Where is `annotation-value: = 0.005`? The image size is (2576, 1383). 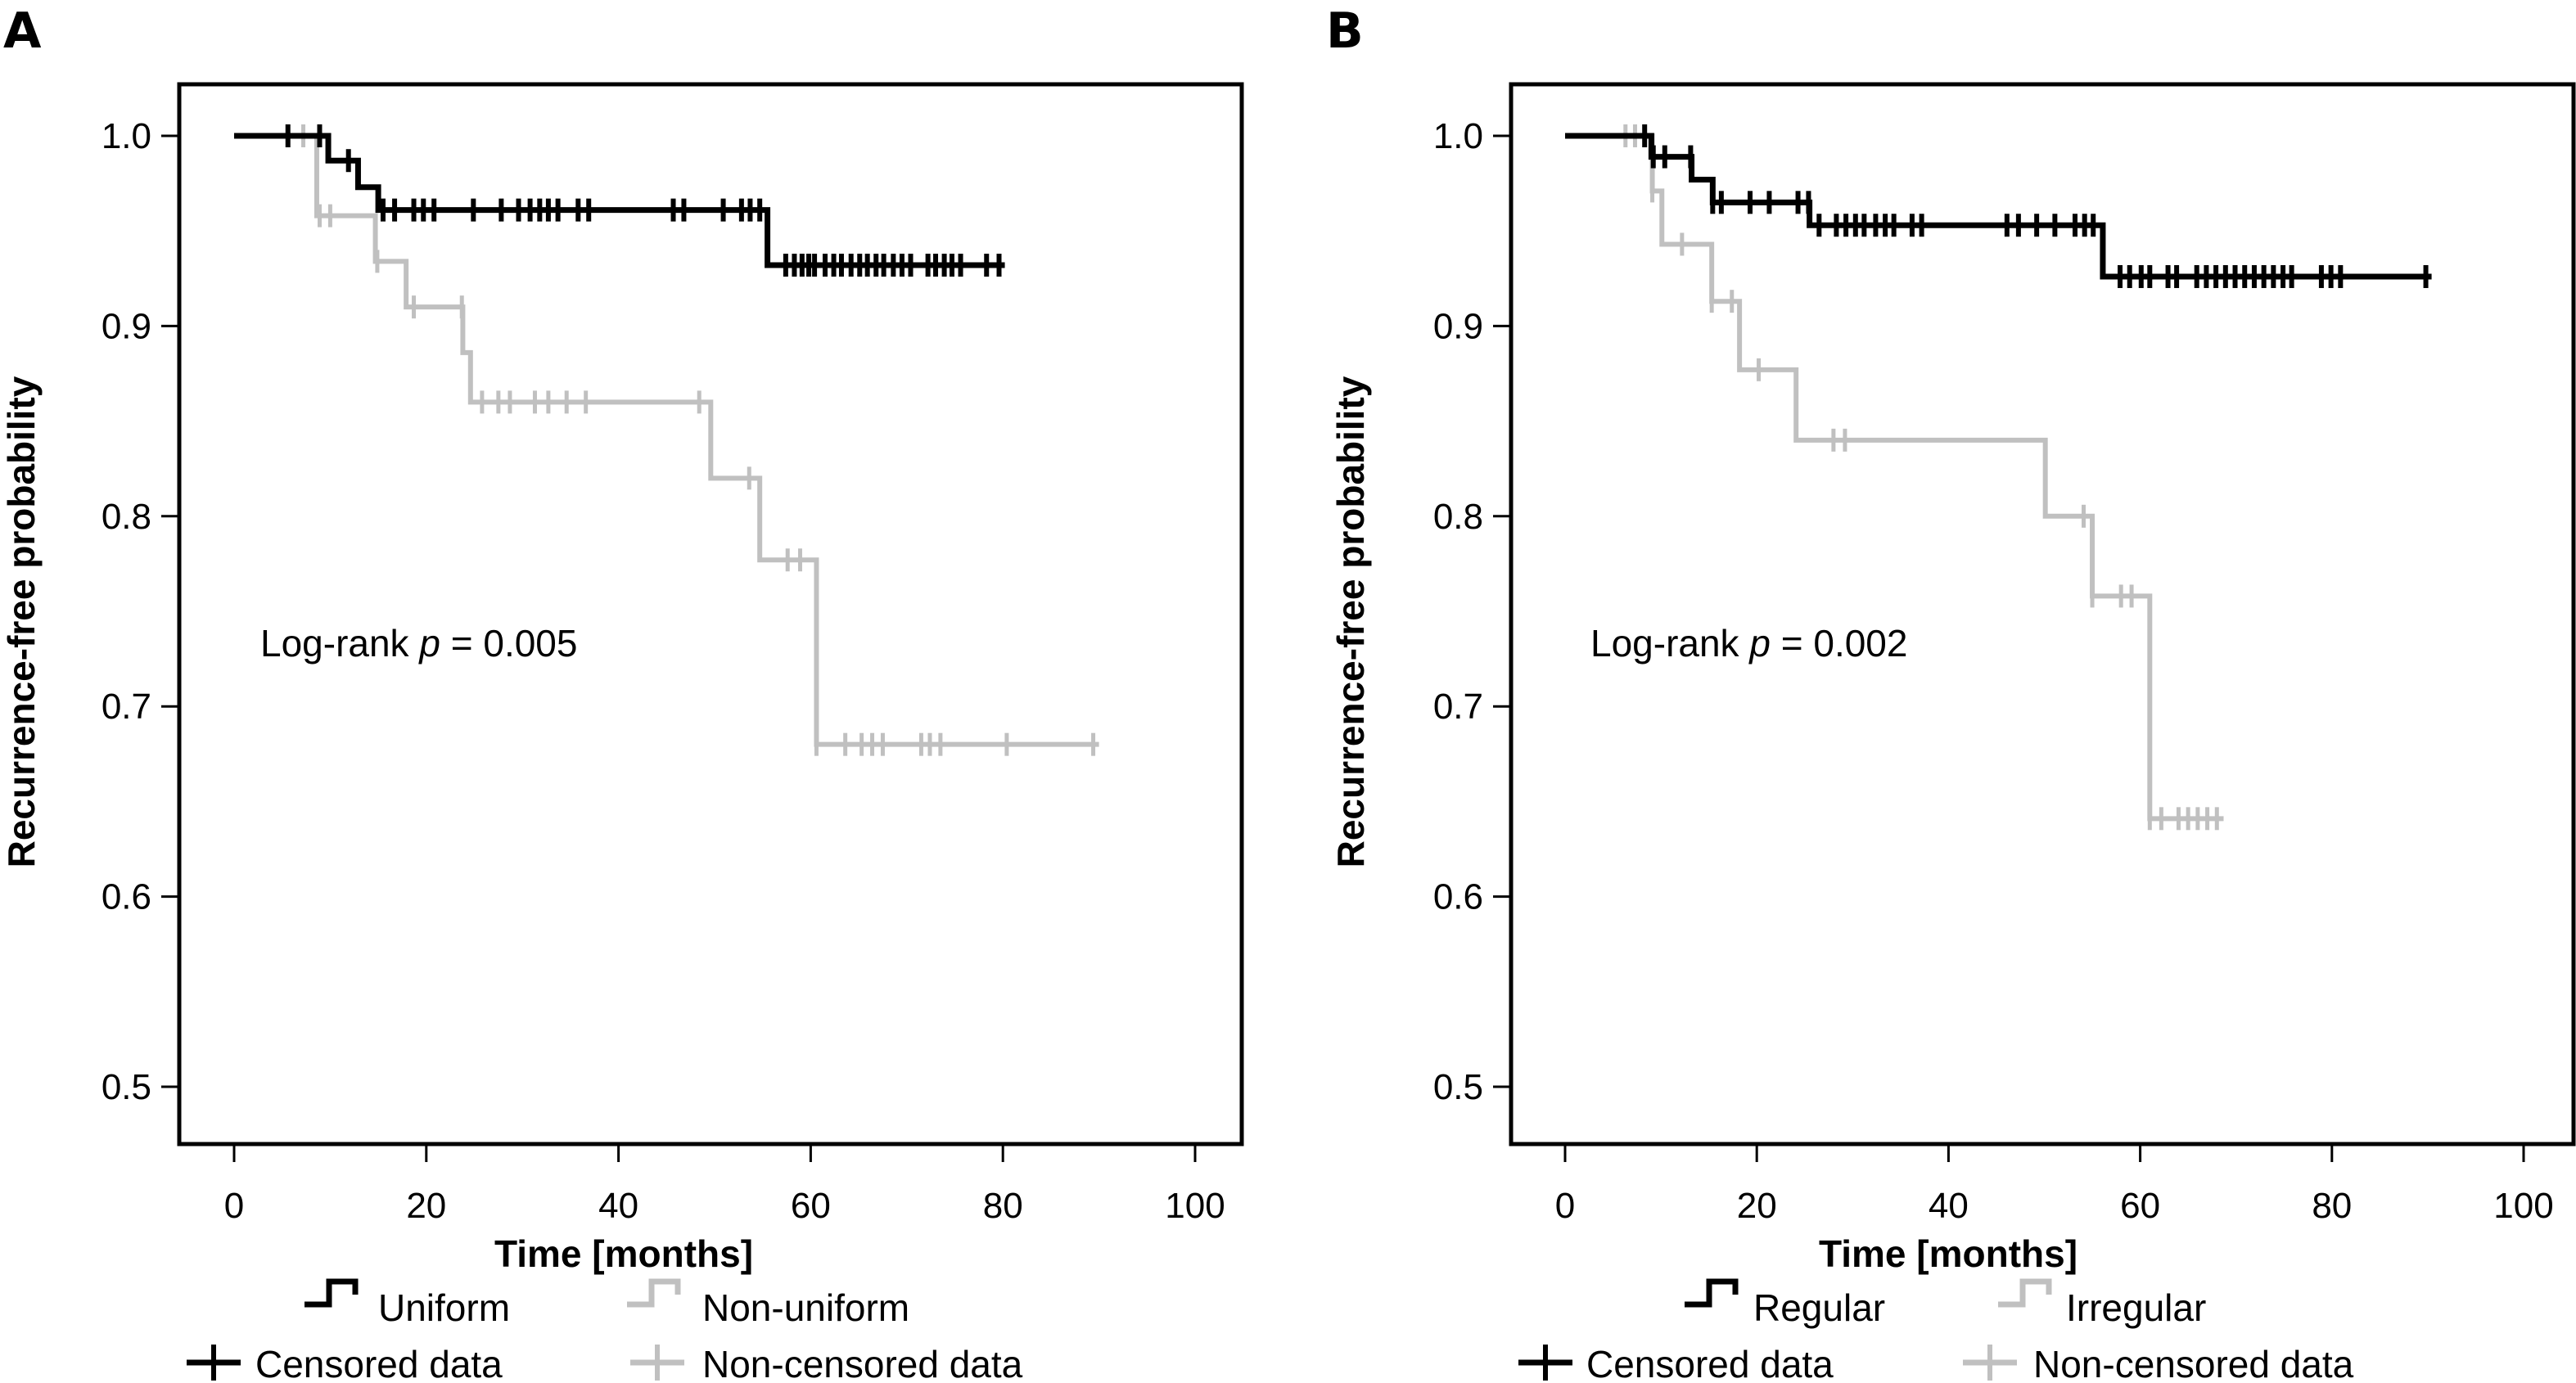 annotation-value: = 0.005 is located at coordinates (509, 643).